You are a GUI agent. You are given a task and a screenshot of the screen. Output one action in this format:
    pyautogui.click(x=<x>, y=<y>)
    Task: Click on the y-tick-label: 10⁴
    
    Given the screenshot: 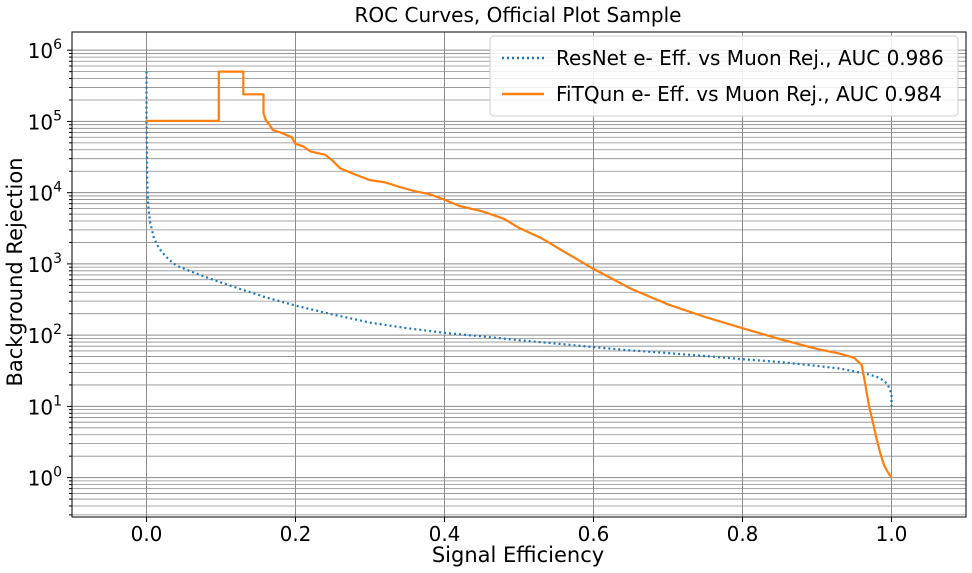 What is the action you would take?
    pyautogui.click(x=45, y=193)
    